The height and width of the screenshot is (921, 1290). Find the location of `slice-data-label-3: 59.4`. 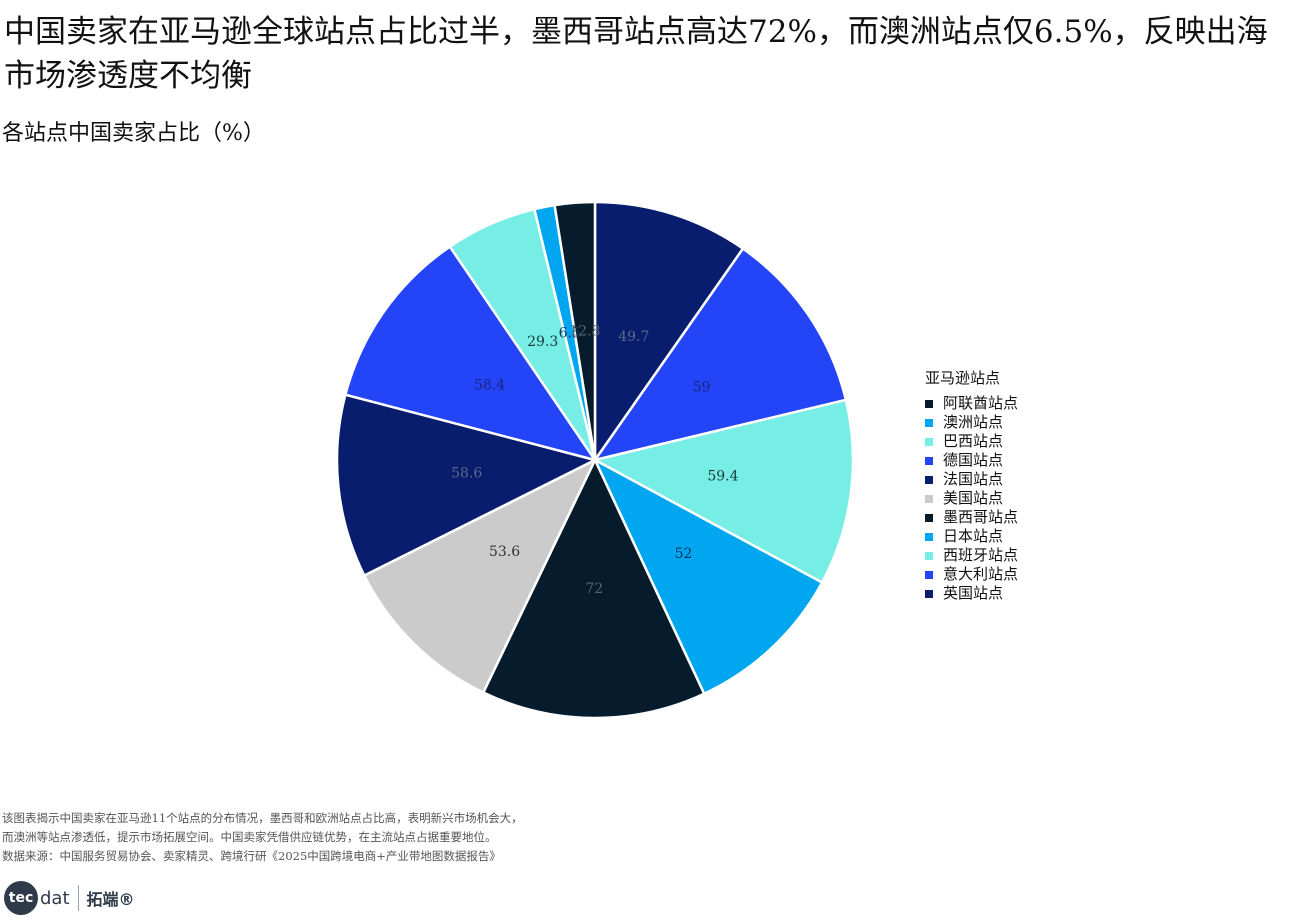

slice-data-label-3: 59.4 is located at coordinates (722, 477).